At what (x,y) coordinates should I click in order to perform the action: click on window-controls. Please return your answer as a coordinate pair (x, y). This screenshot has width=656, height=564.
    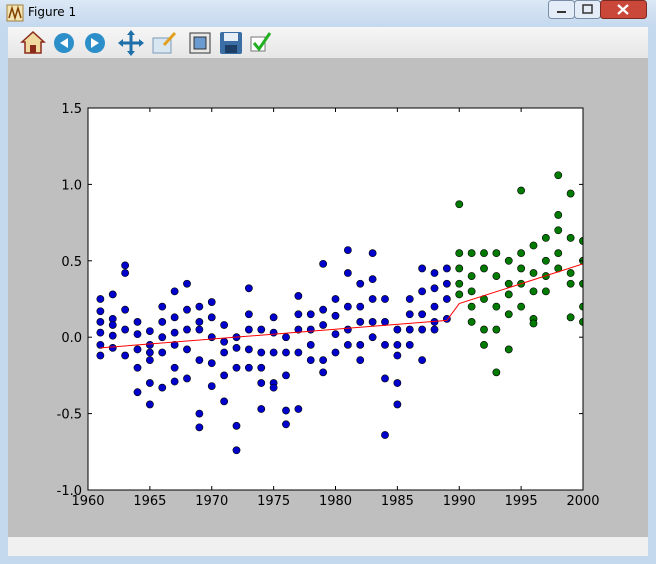
    Looking at the image, I should click on (597, 9).